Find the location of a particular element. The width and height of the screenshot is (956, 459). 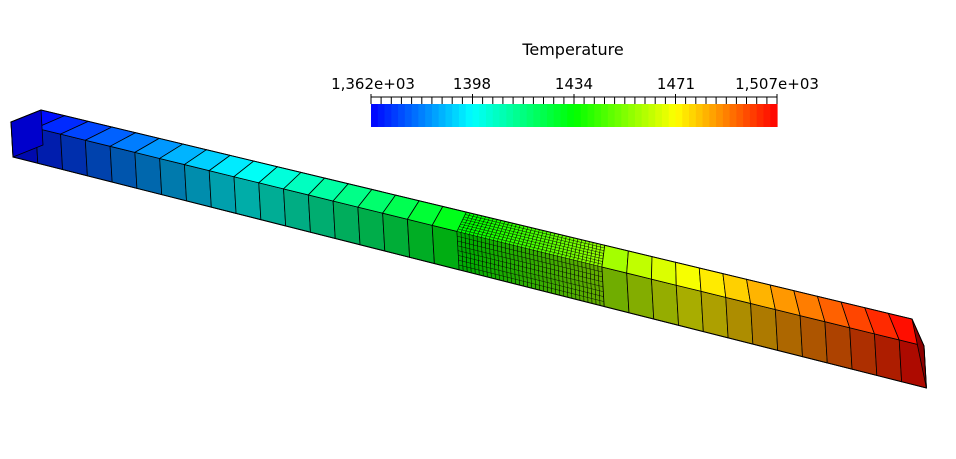

legend-tick-label-1471: 1471 is located at coordinates (676, 84).